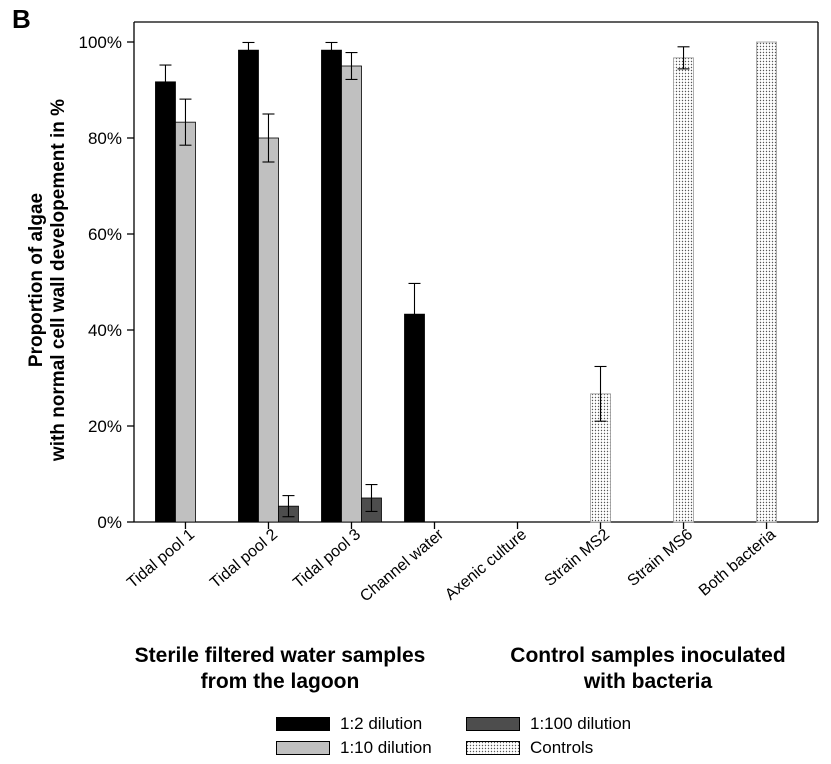  I want to click on panel-label: B, so click(21, 19).